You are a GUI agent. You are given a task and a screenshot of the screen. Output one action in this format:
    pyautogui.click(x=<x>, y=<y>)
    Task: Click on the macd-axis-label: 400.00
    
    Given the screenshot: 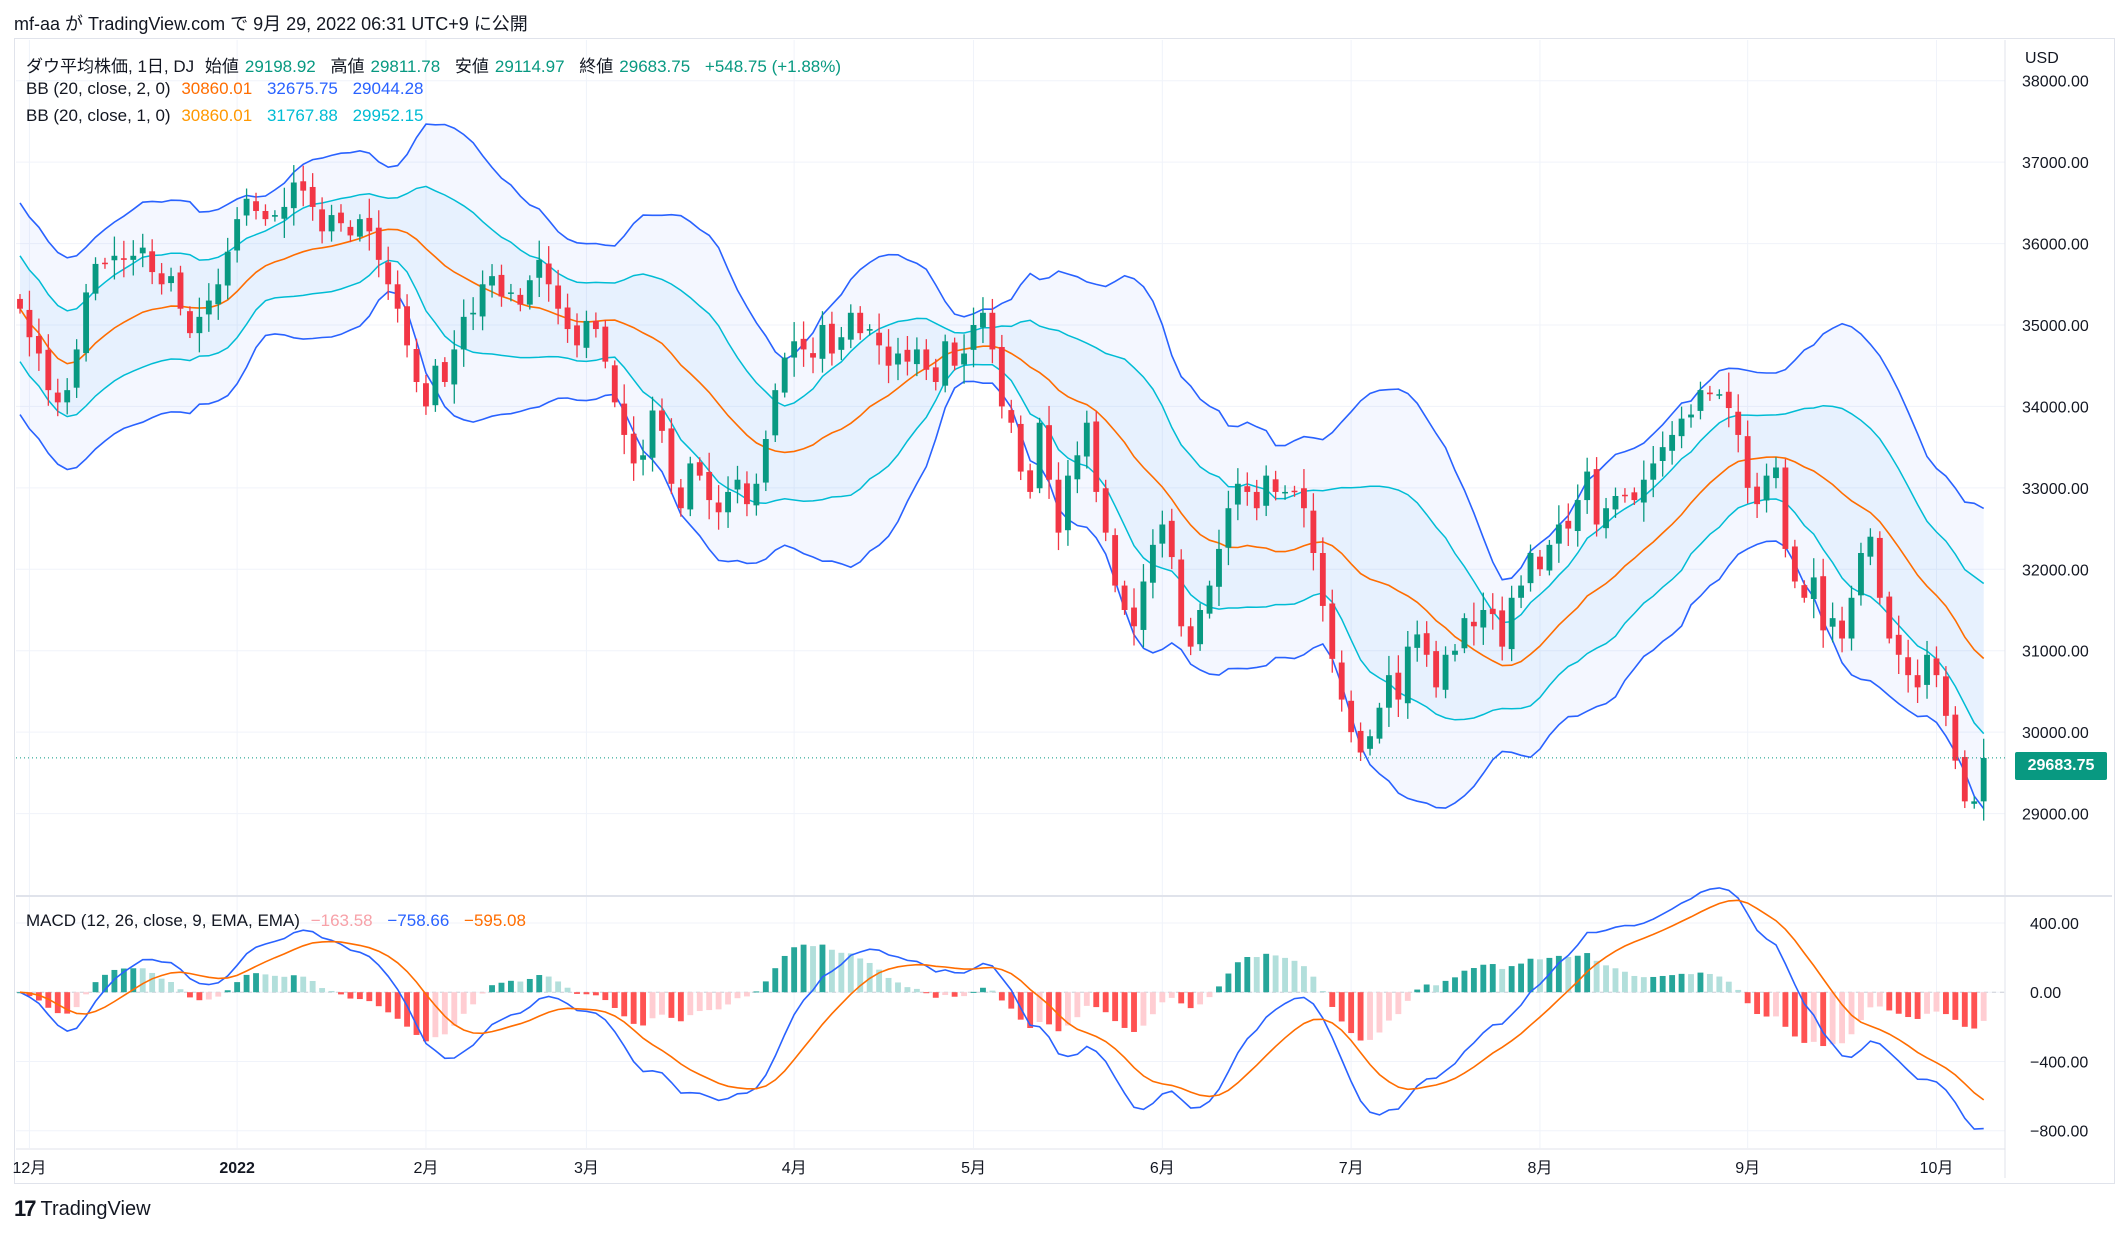 What is the action you would take?
    pyautogui.click(x=2054, y=924)
    